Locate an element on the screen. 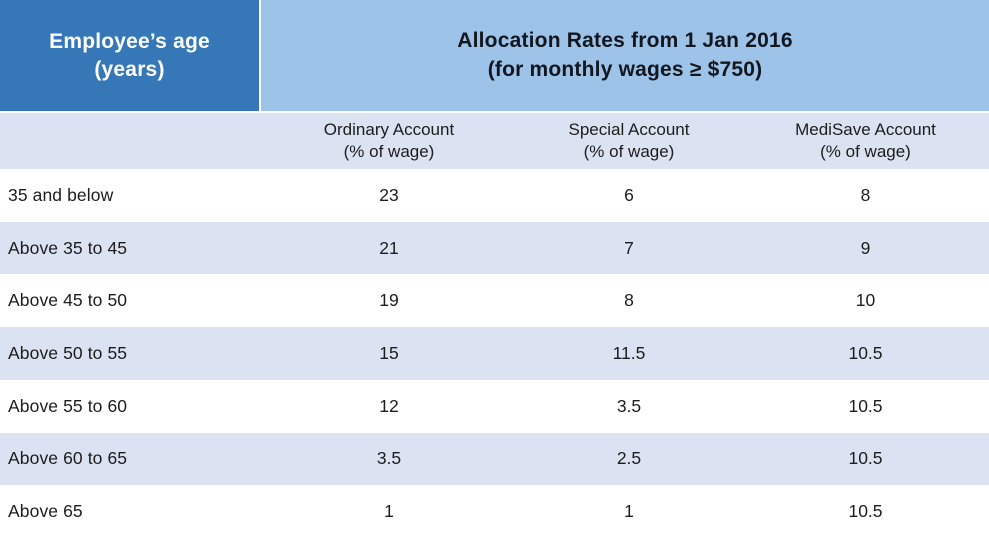 The width and height of the screenshot is (989, 538). table-row: Above 50 to 55 15 11.5 10.5 is located at coordinates (494, 353).